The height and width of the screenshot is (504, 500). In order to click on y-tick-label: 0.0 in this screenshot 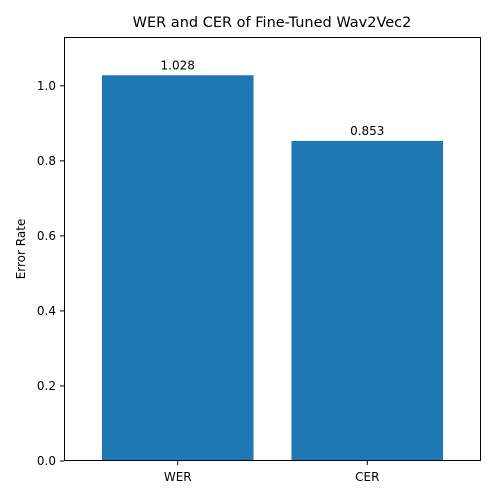, I will do `click(46, 461)`.